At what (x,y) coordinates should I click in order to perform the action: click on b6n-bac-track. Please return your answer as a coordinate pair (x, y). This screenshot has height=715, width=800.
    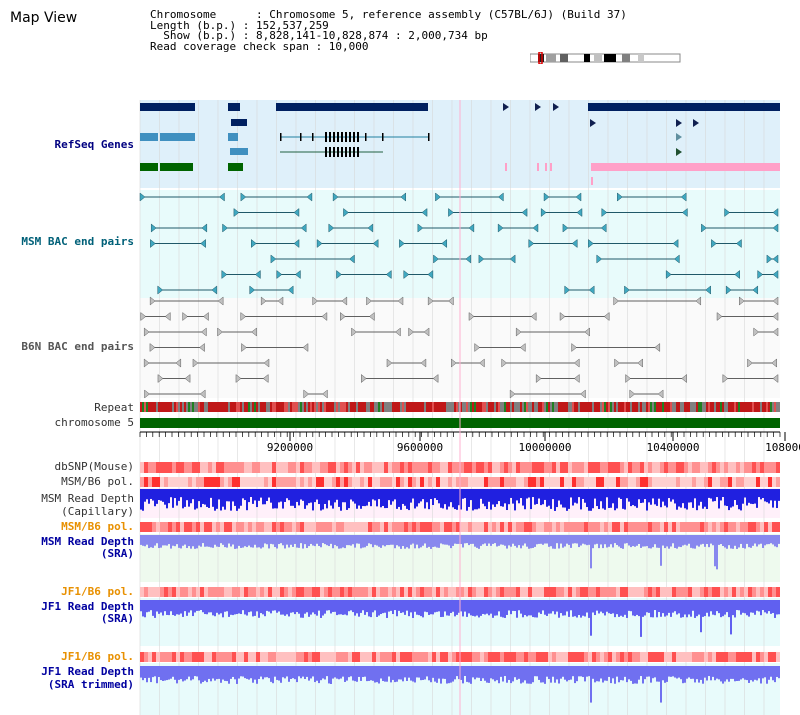
    Looking at the image, I should click on (459, 347).